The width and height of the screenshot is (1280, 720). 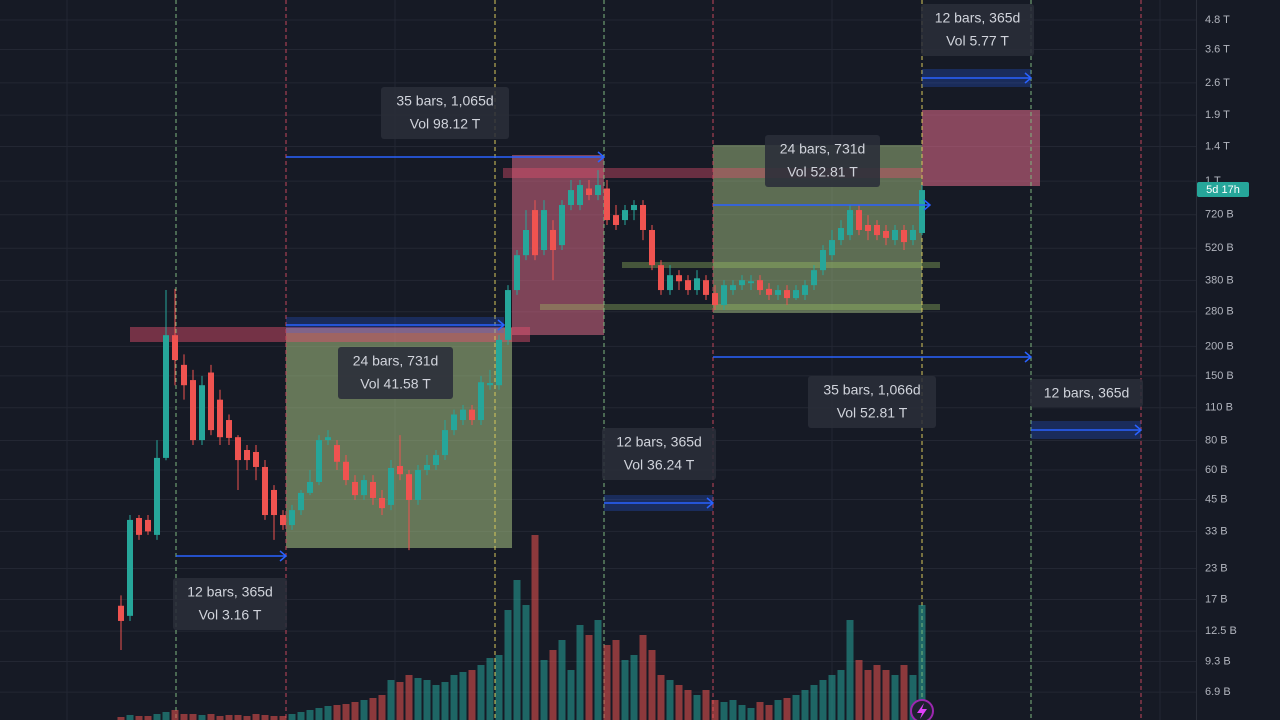 What do you see at coordinates (1216, 440) in the screenshot?
I see `y-tick-label: 80 B` at bounding box center [1216, 440].